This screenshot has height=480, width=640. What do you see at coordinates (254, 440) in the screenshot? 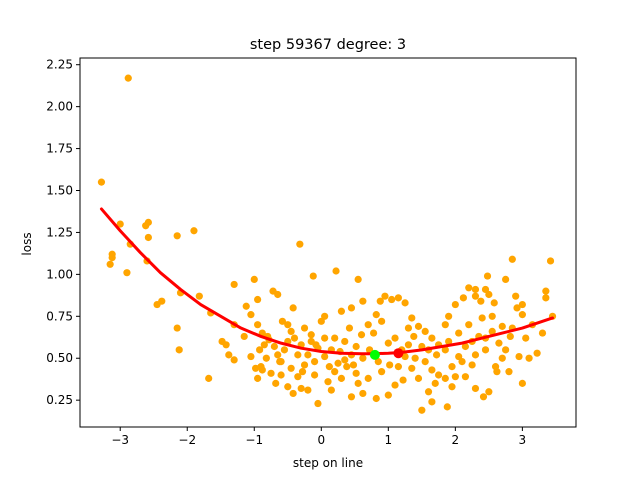
I see `x-tick-label: −1` at bounding box center [254, 440].